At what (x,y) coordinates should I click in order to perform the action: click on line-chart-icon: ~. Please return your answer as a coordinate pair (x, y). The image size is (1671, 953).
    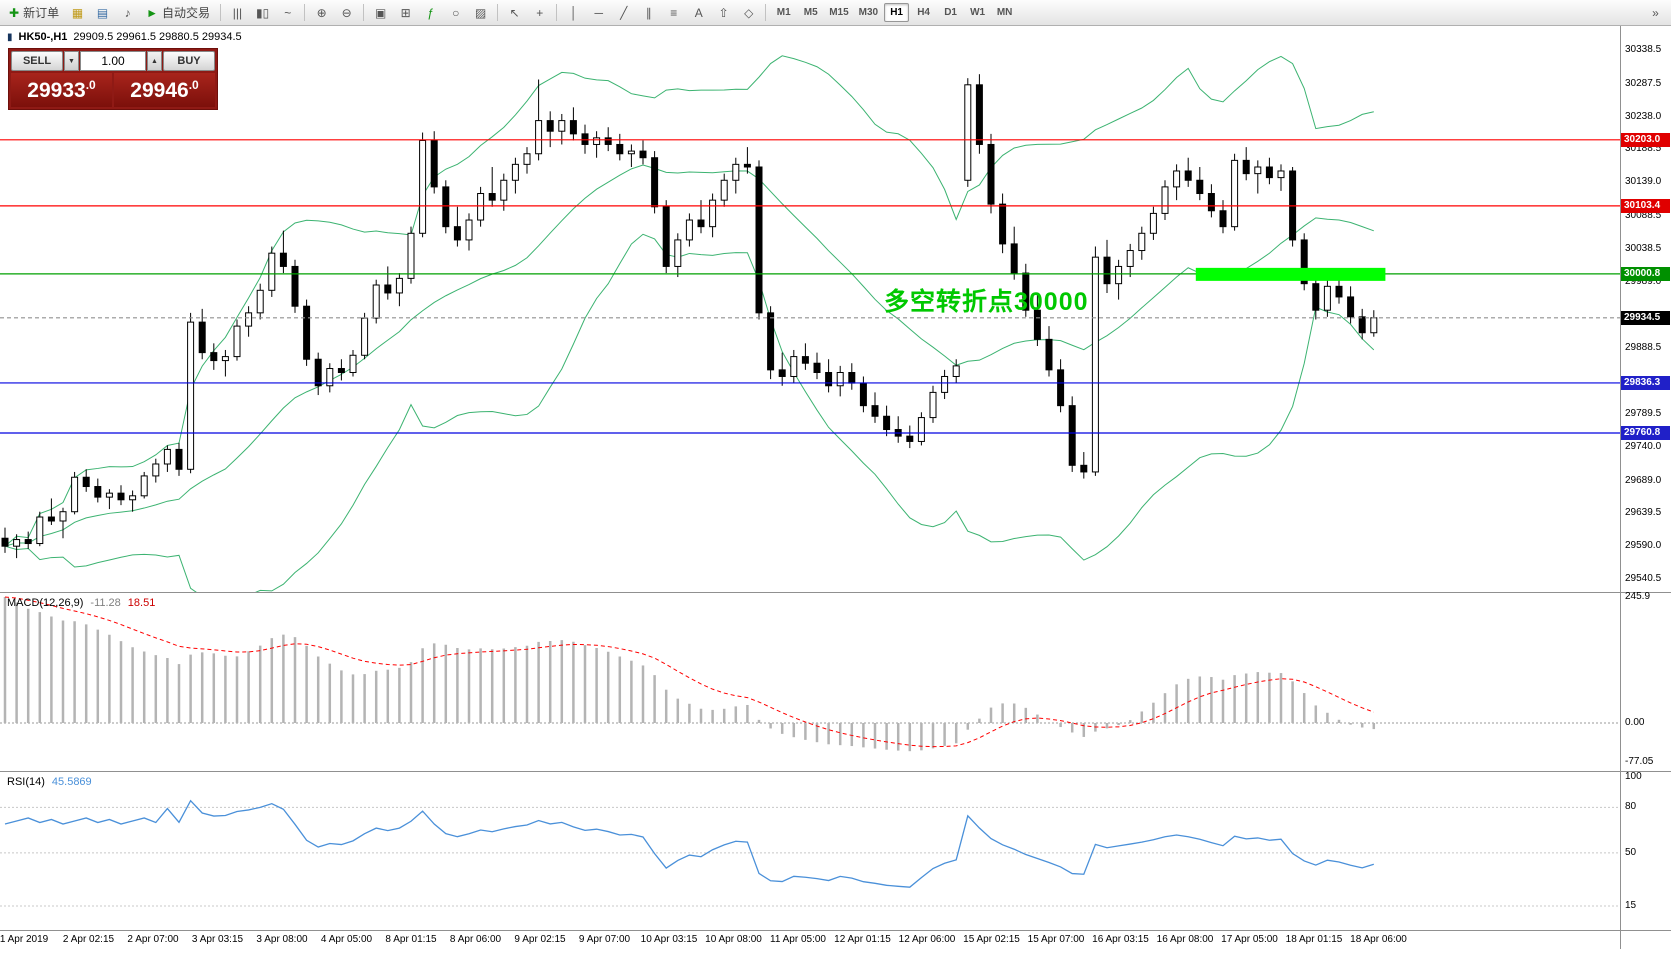
    Looking at the image, I should click on (288, 12).